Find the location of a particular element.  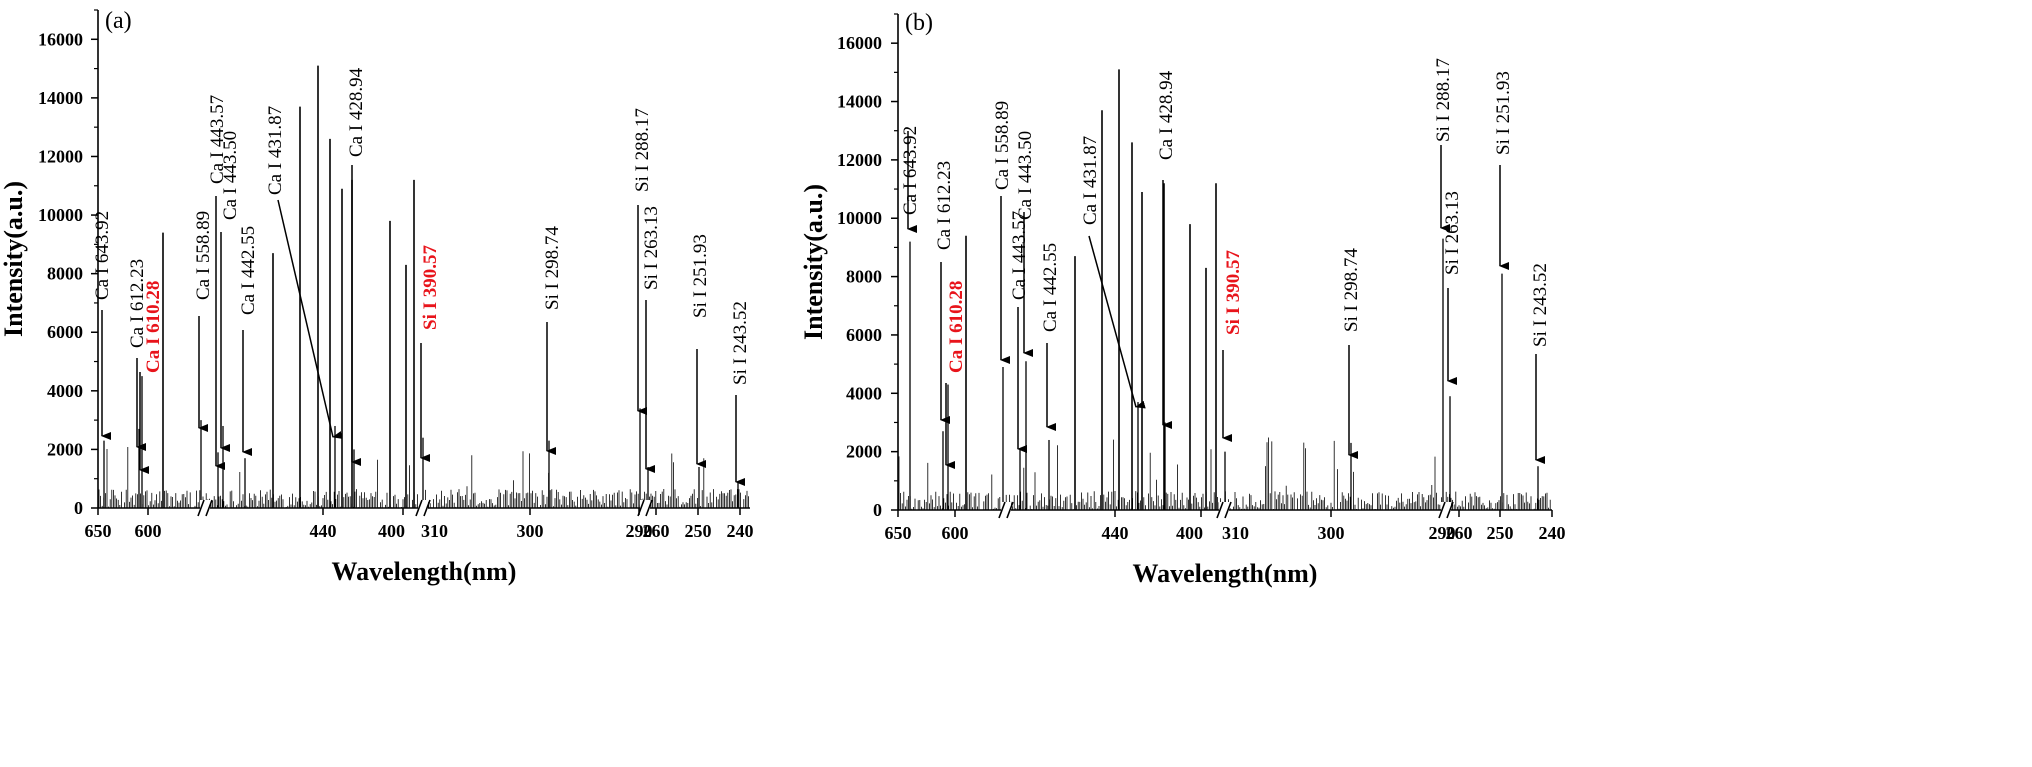

panel-label: (b) is located at coordinates (919, 23).